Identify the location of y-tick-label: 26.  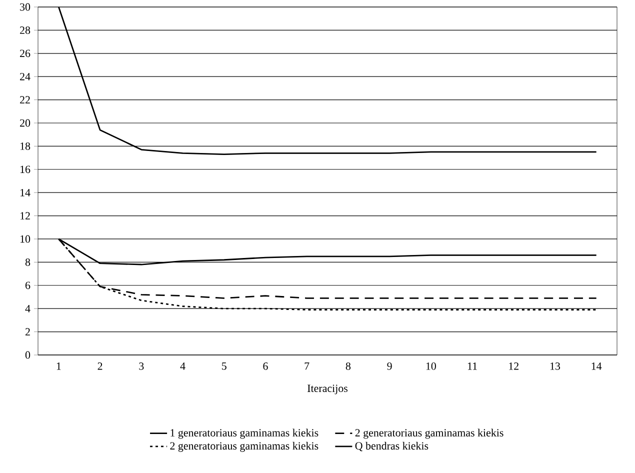
(25, 54).